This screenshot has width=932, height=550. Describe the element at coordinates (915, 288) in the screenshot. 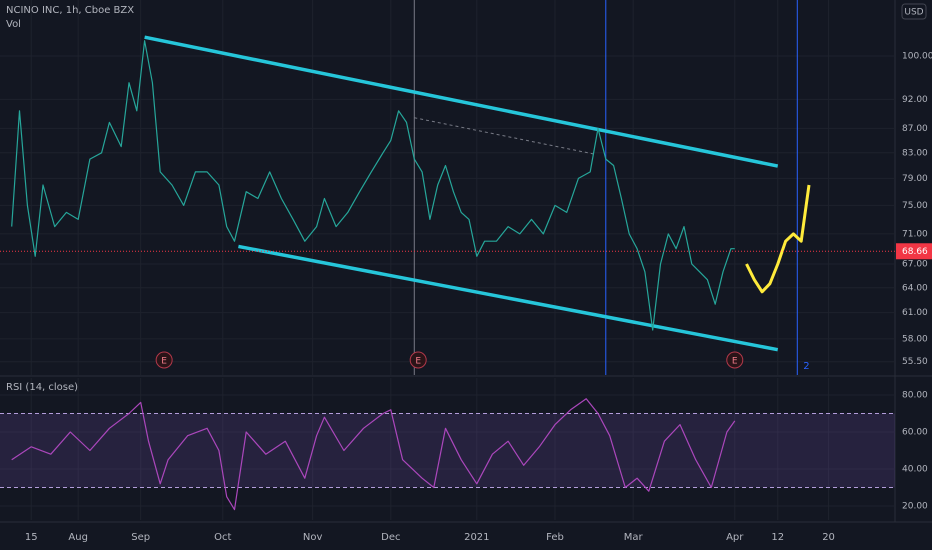

I see `y-tick-label: 64.00` at that location.